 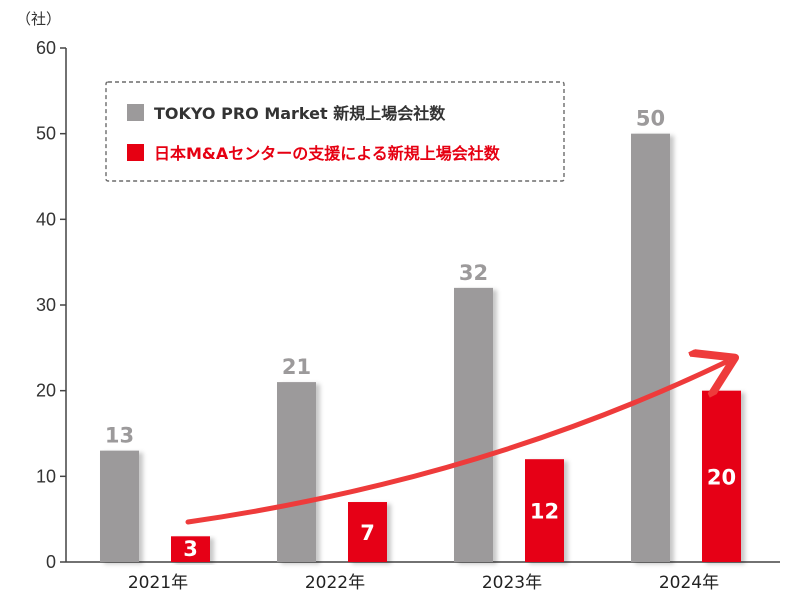 I want to click on x-axis-labels: 2021年 2022年 2023年 2024年, so click(x=423, y=583).